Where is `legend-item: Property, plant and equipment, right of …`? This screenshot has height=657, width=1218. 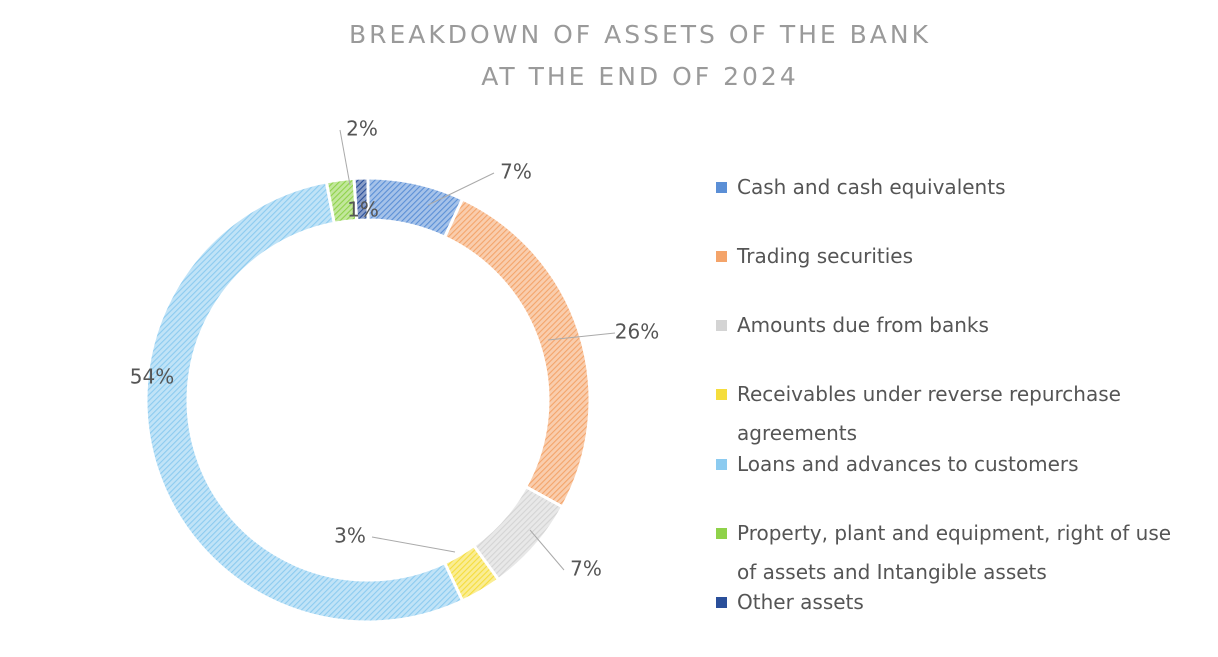
legend-item: Property, plant and equipment, right of … is located at coordinates (956, 553).